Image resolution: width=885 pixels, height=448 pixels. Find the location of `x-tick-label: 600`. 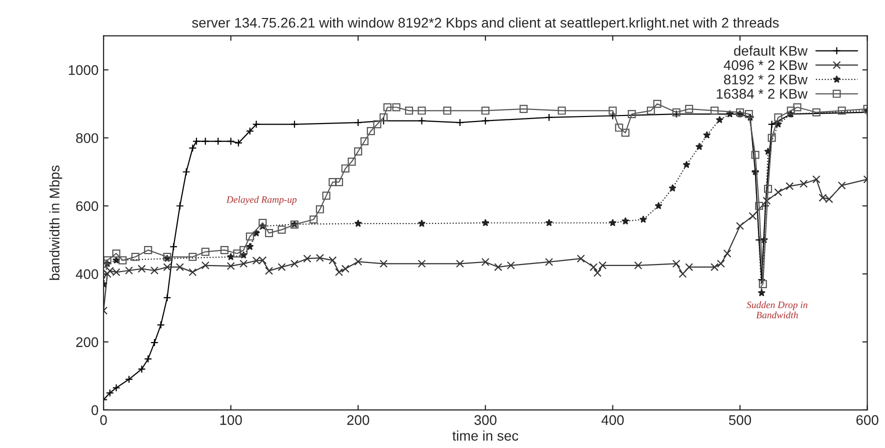

x-tick-label: 600 is located at coordinates (867, 420).